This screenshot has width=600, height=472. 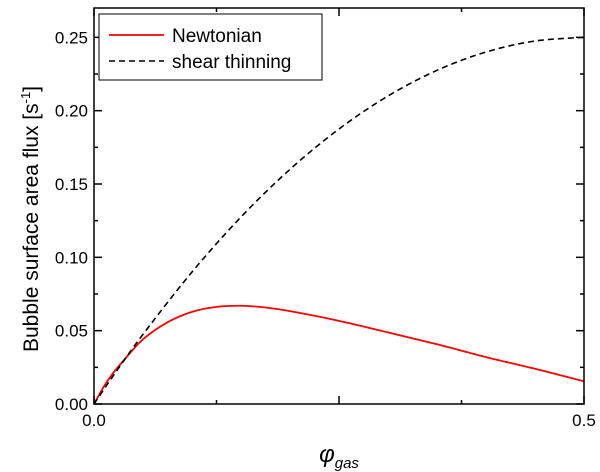 What do you see at coordinates (231, 62) in the screenshot?
I see `legend-label-shear-thinning: shear thinning` at bounding box center [231, 62].